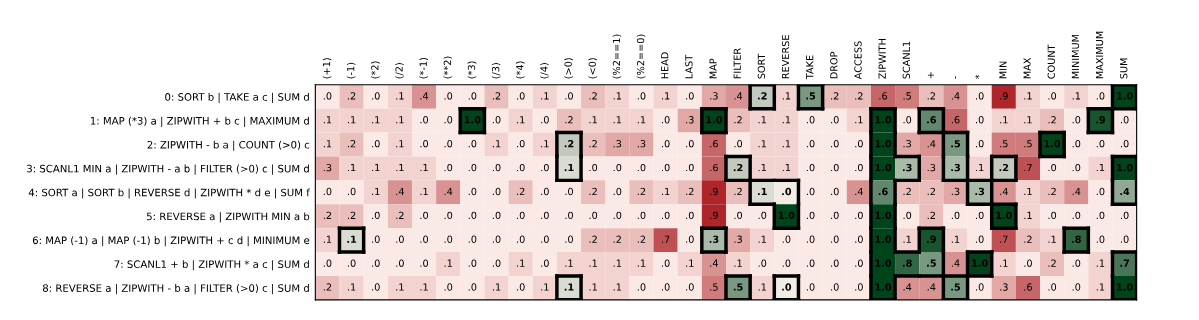 The width and height of the screenshot is (1199, 320). What do you see at coordinates (1101, 120) in the screenshot?
I see `data-label: .9` at bounding box center [1101, 120].